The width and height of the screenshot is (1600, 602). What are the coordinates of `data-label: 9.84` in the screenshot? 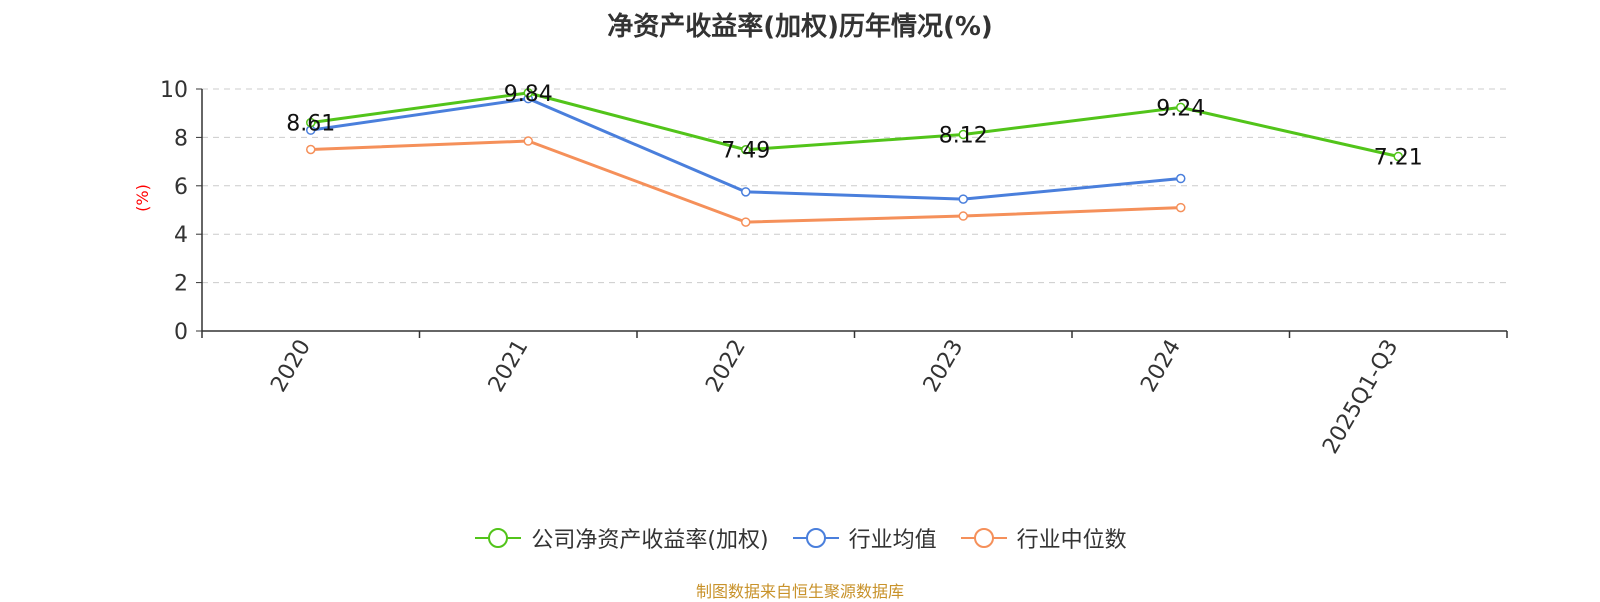 It's located at (528, 94).